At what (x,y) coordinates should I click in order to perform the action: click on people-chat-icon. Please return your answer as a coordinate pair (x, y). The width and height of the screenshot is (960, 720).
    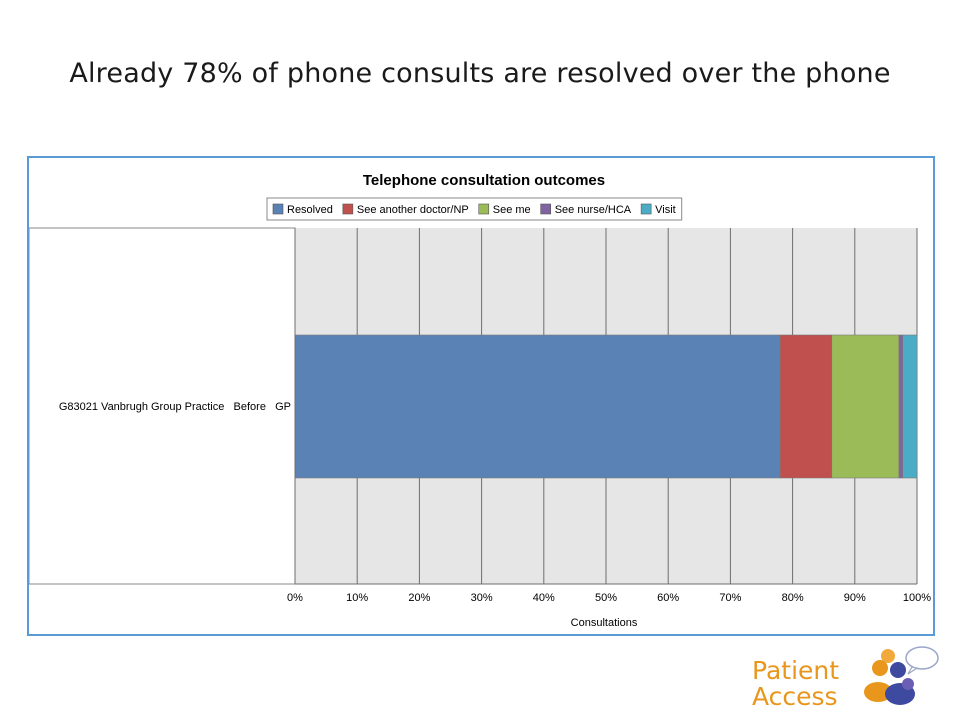
    Looking at the image, I should click on (901, 675).